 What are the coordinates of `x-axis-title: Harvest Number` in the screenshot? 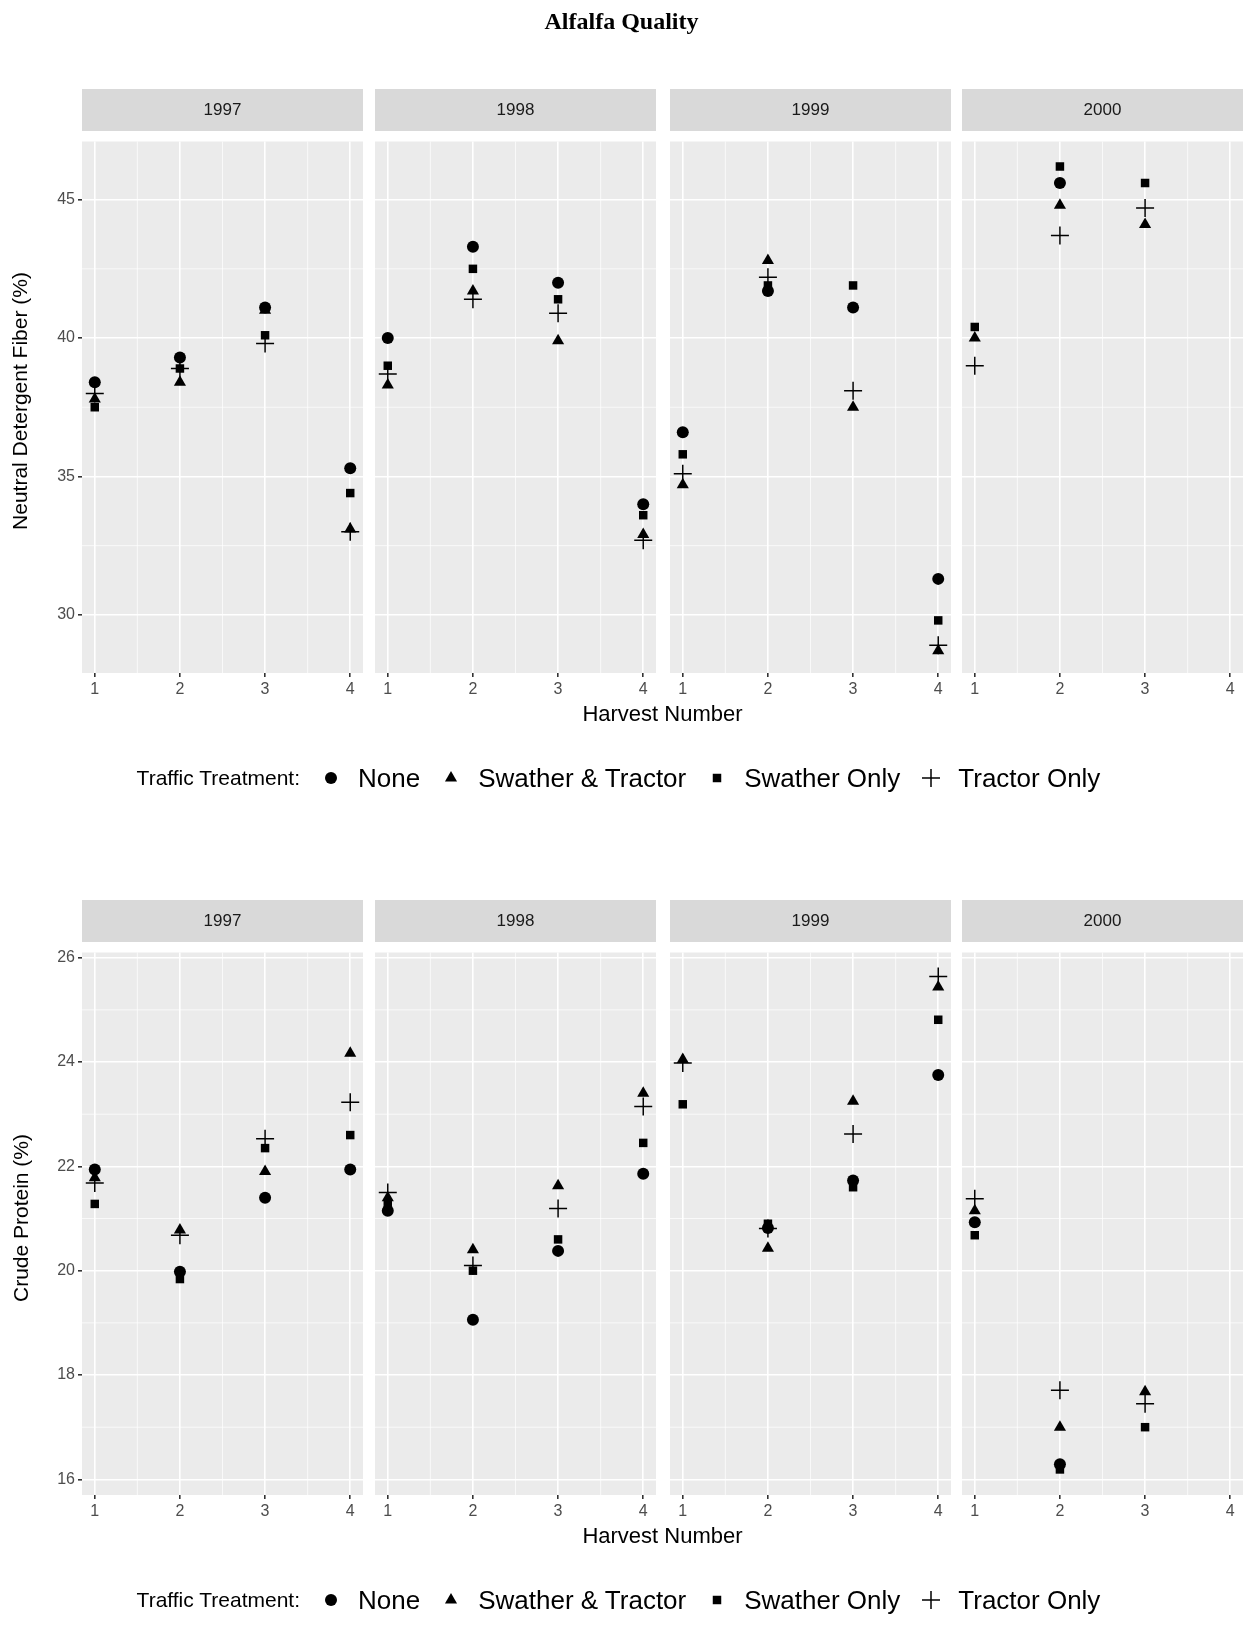 It's located at (662, 1536).